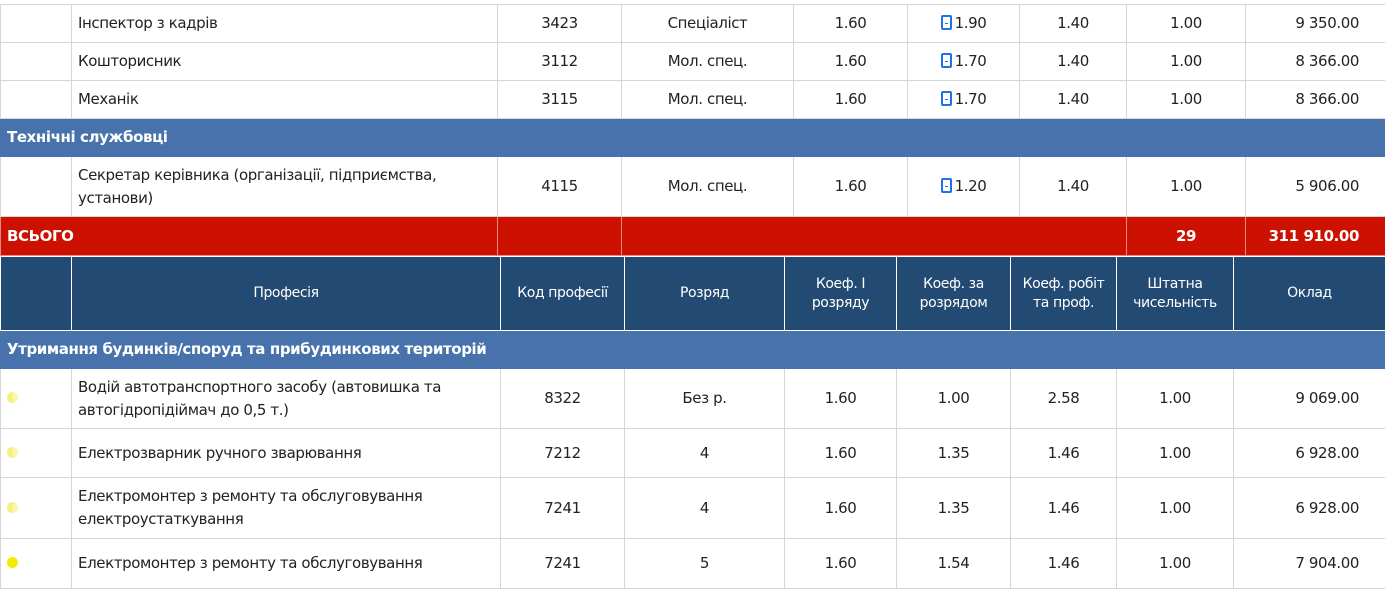 The width and height of the screenshot is (1385, 589). Describe the element at coordinates (285, 24) in the screenshot. I see `profession-cell: Інспектор з кадрів` at that location.